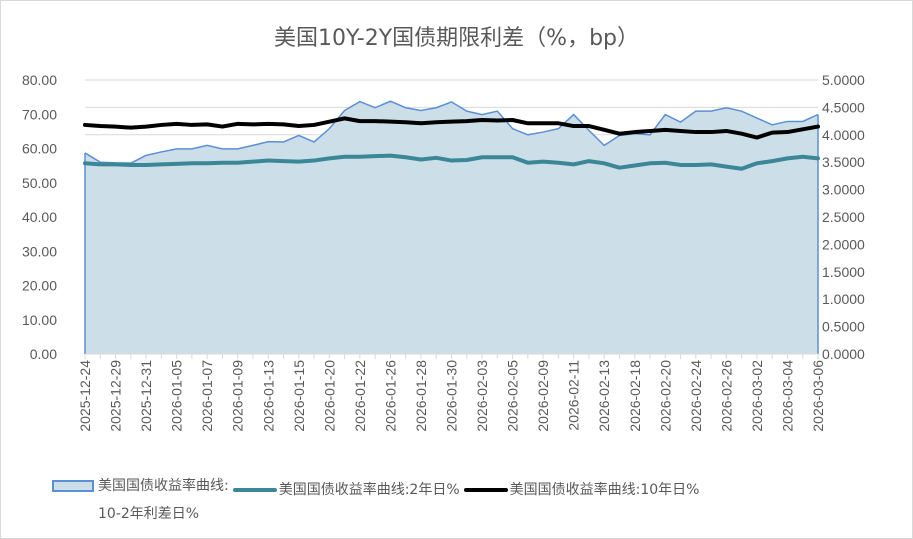  I want to click on right-axis-tick-label: 0.0000, so click(843, 354).